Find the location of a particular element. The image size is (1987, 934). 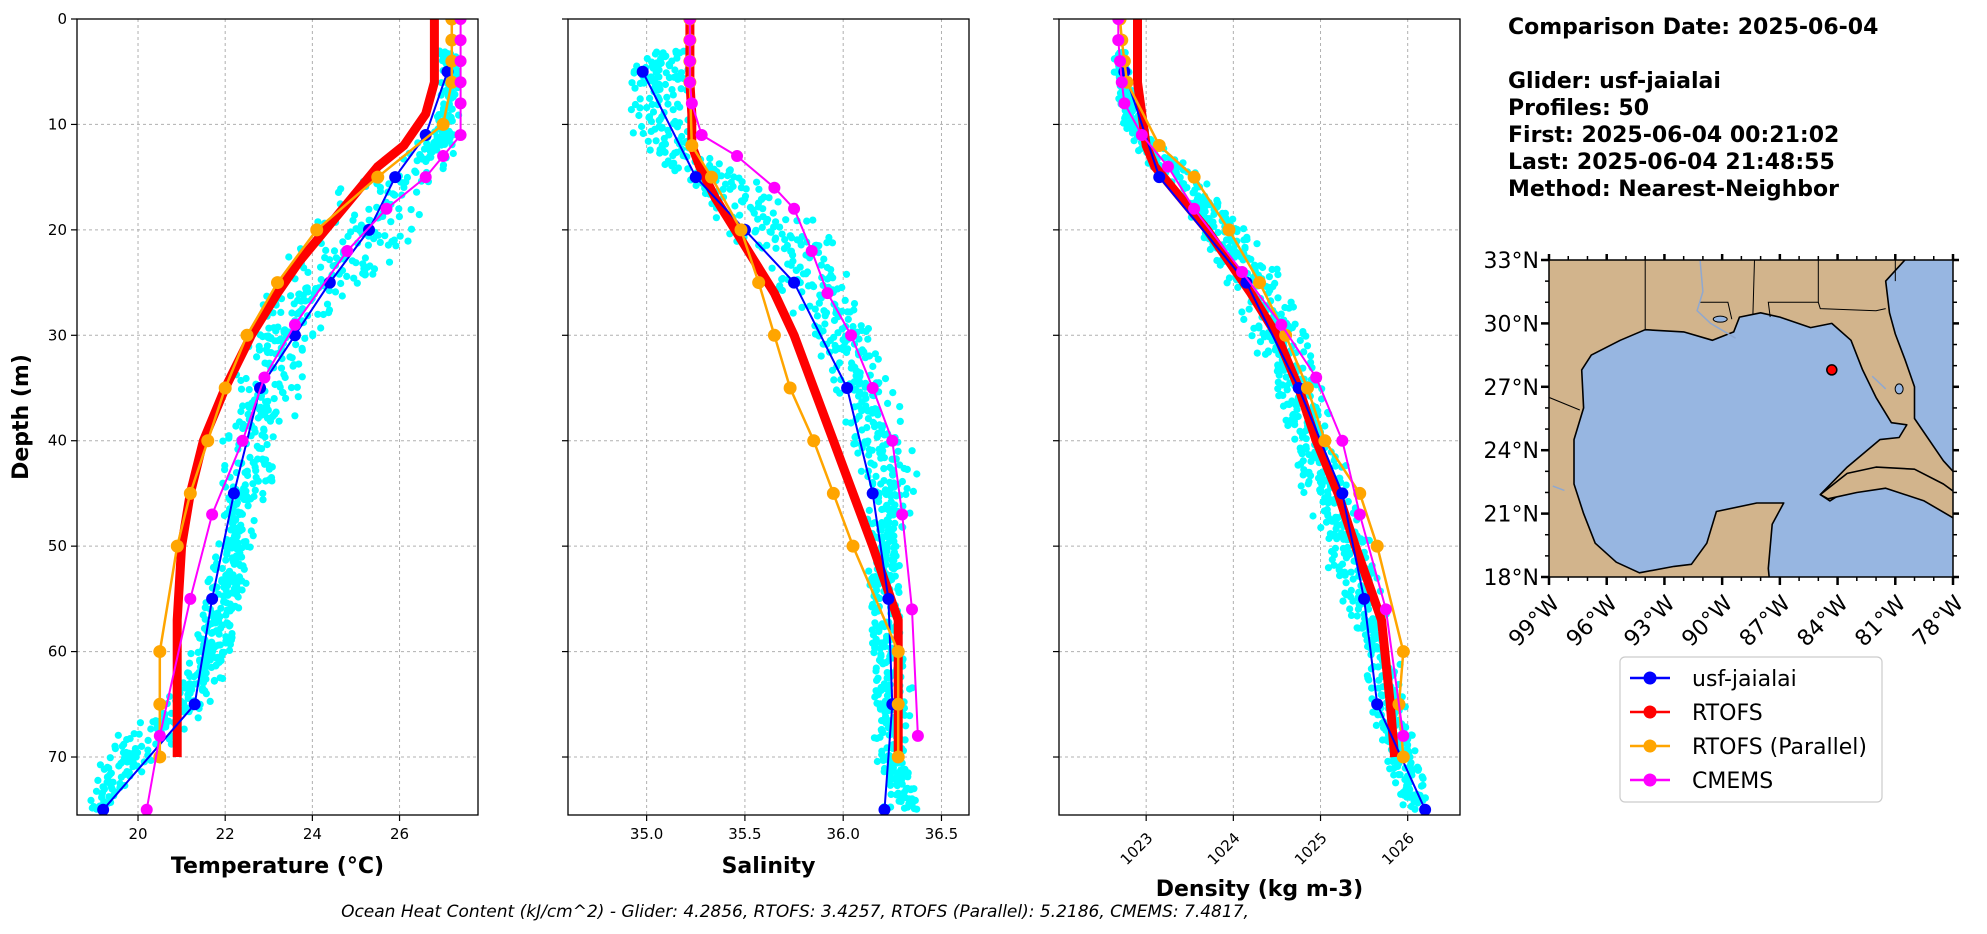

lon-tick-label: 81°W is located at coordinates (1881, 621).